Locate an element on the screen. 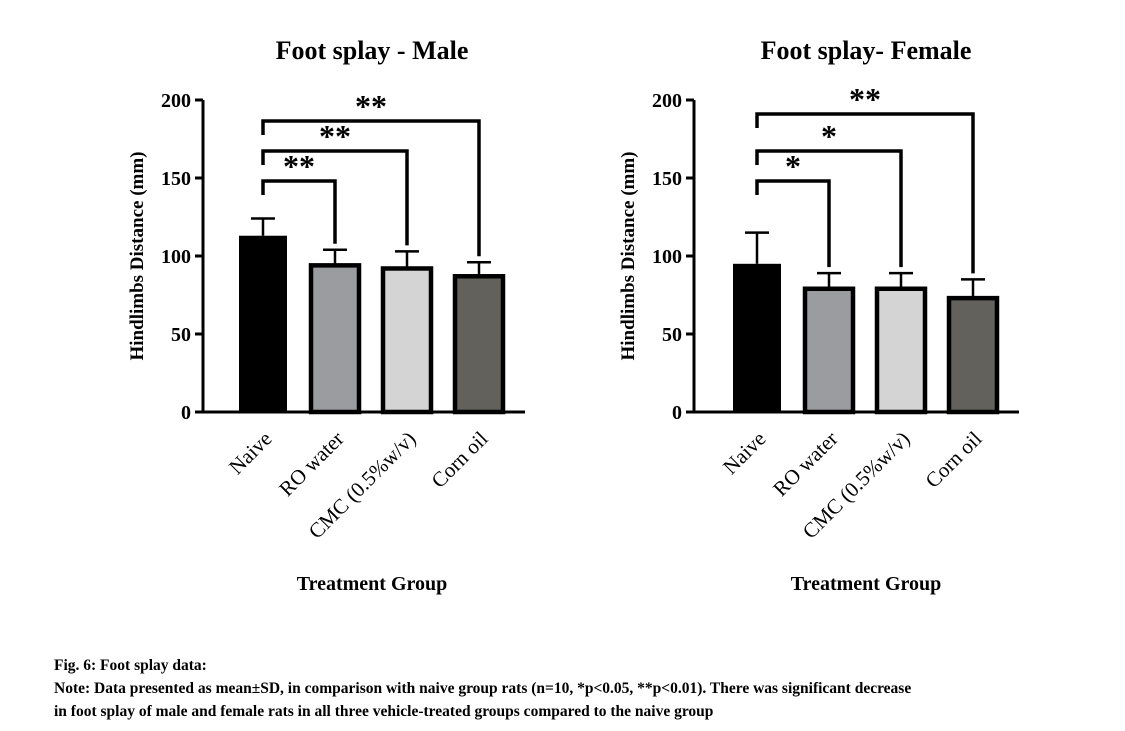 The height and width of the screenshot is (731, 1125). significance-label-cmc-0-5-w-v: ** is located at coordinates (335, 136).